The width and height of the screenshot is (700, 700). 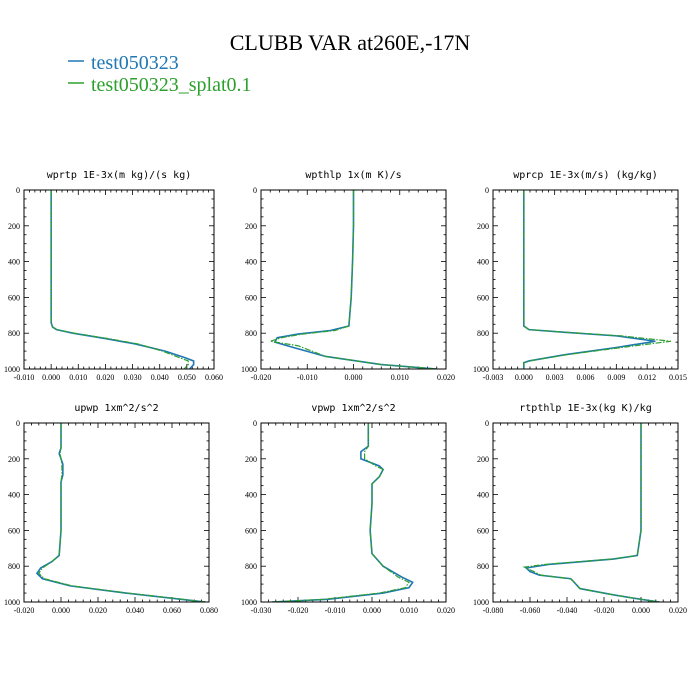 I want to click on x-tick-label: -0.060, so click(x=530, y=610).